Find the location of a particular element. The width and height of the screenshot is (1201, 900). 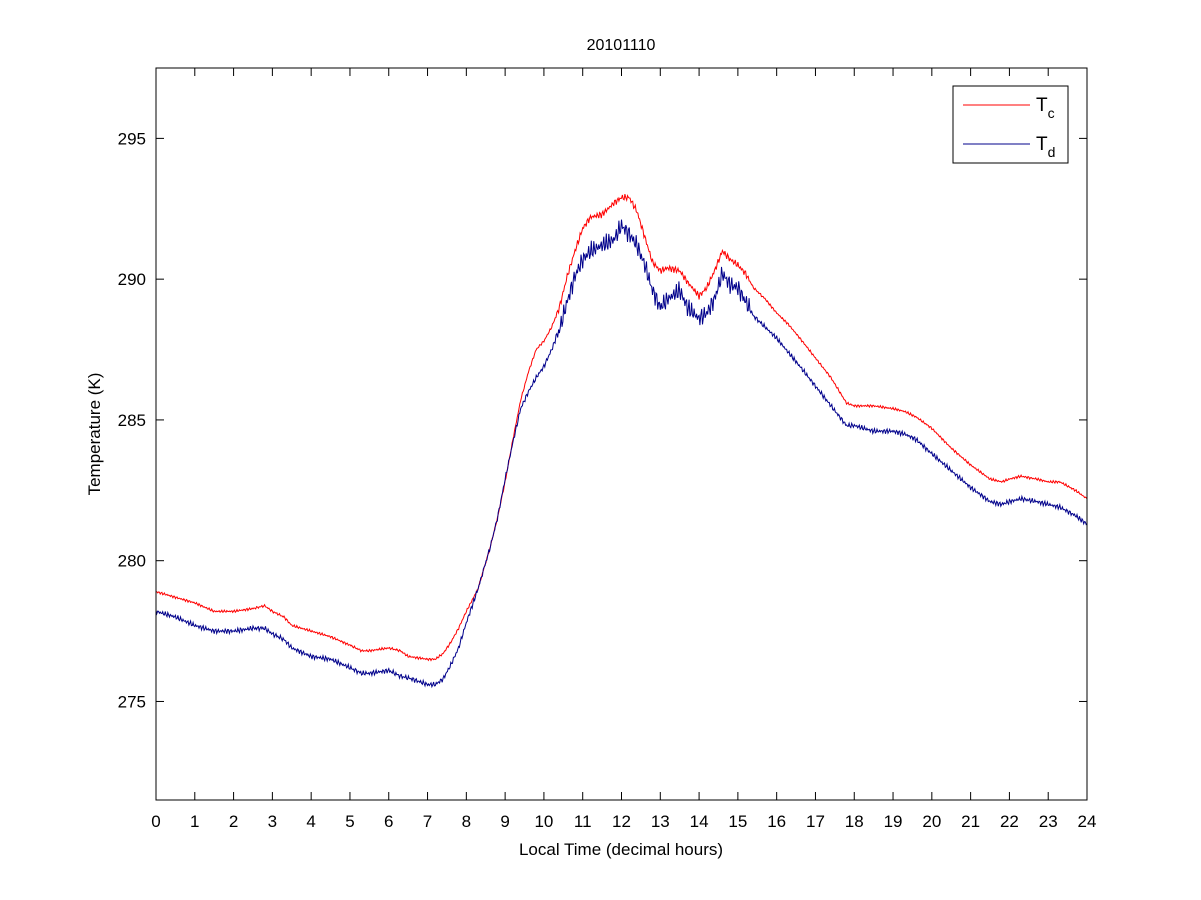

x-tick-label: 23 is located at coordinates (1048, 821).